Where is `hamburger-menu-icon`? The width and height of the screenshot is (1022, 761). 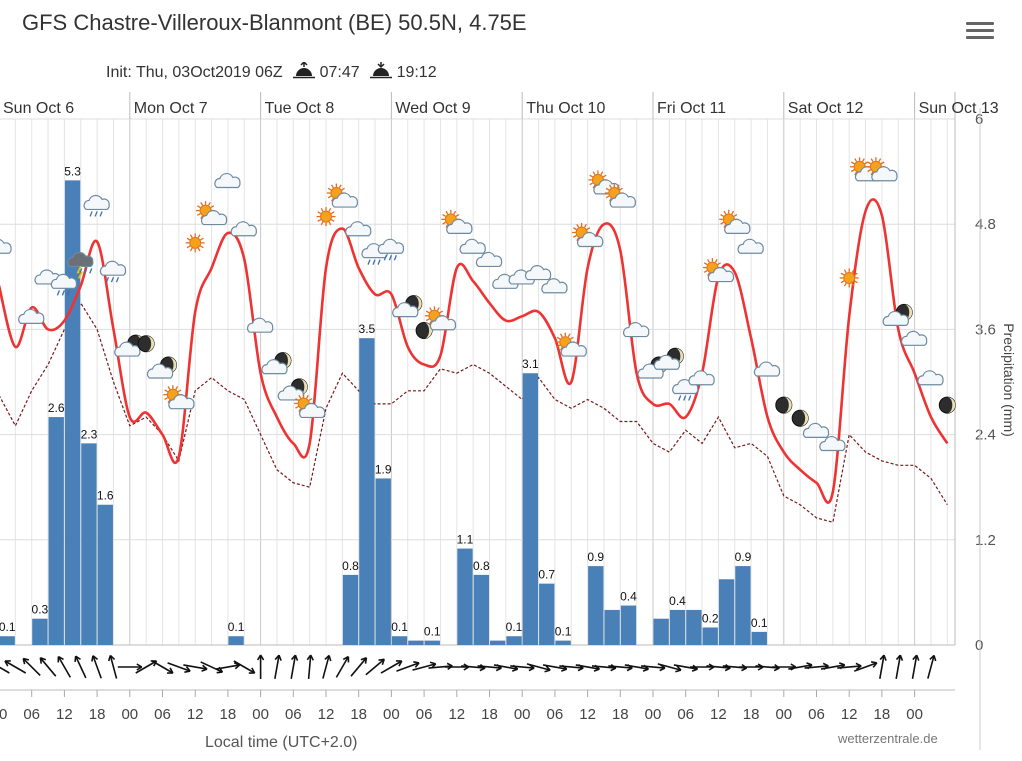
hamburger-menu-icon is located at coordinates (980, 33).